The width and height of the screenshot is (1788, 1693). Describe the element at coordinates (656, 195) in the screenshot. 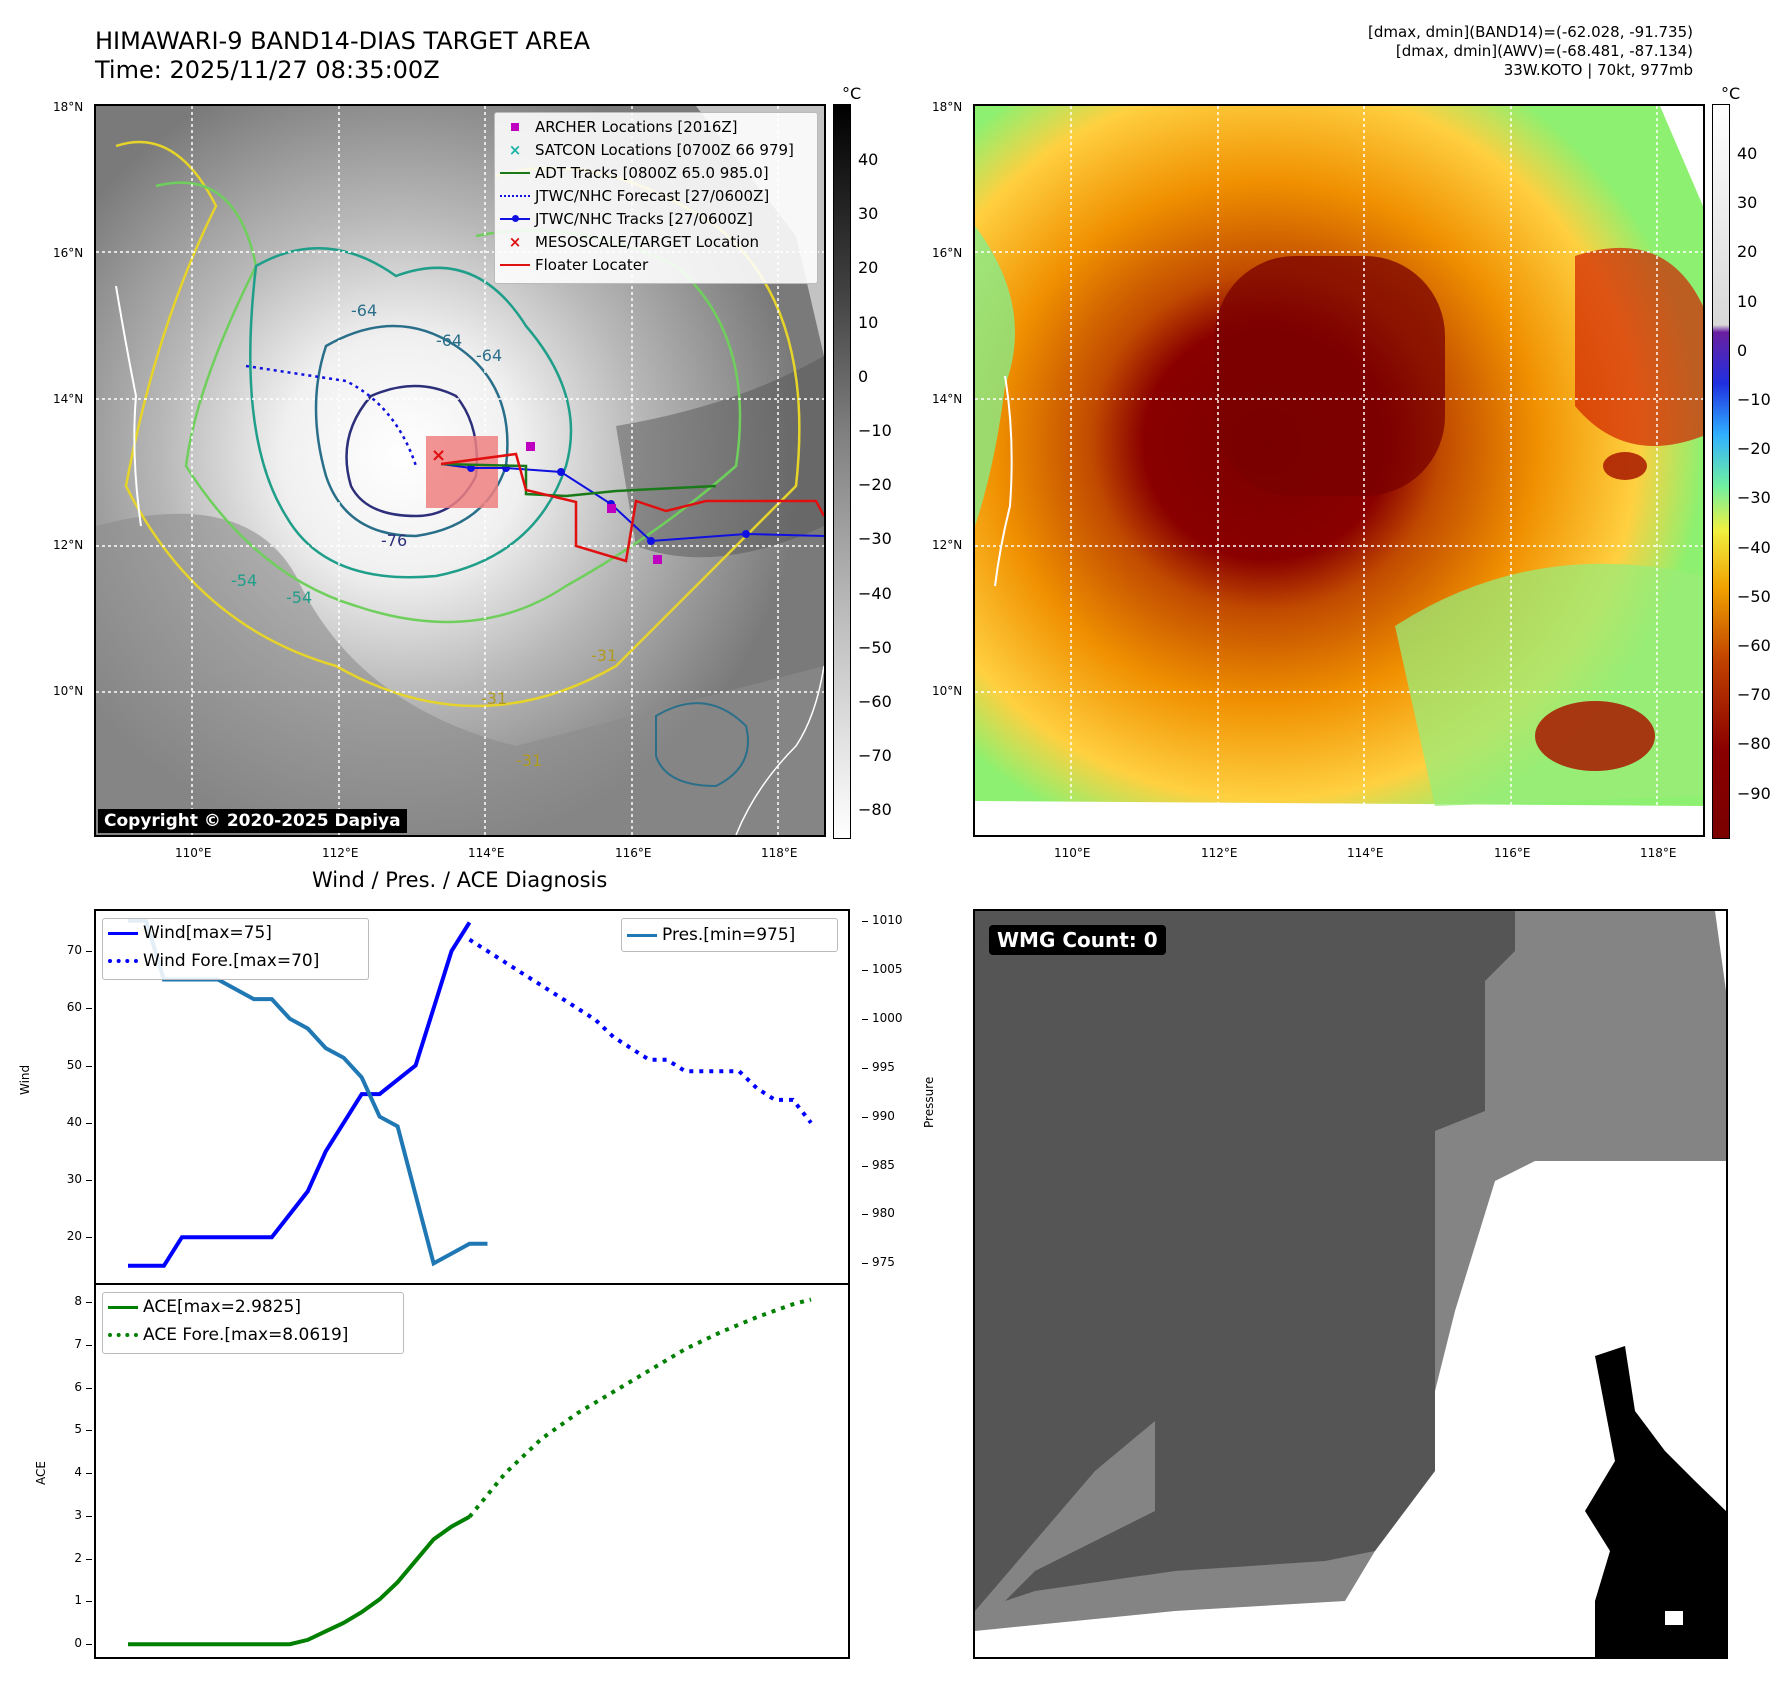

I see `legend-forecast: JTWC/NHC Forecast [27/0600Z]` at that location.